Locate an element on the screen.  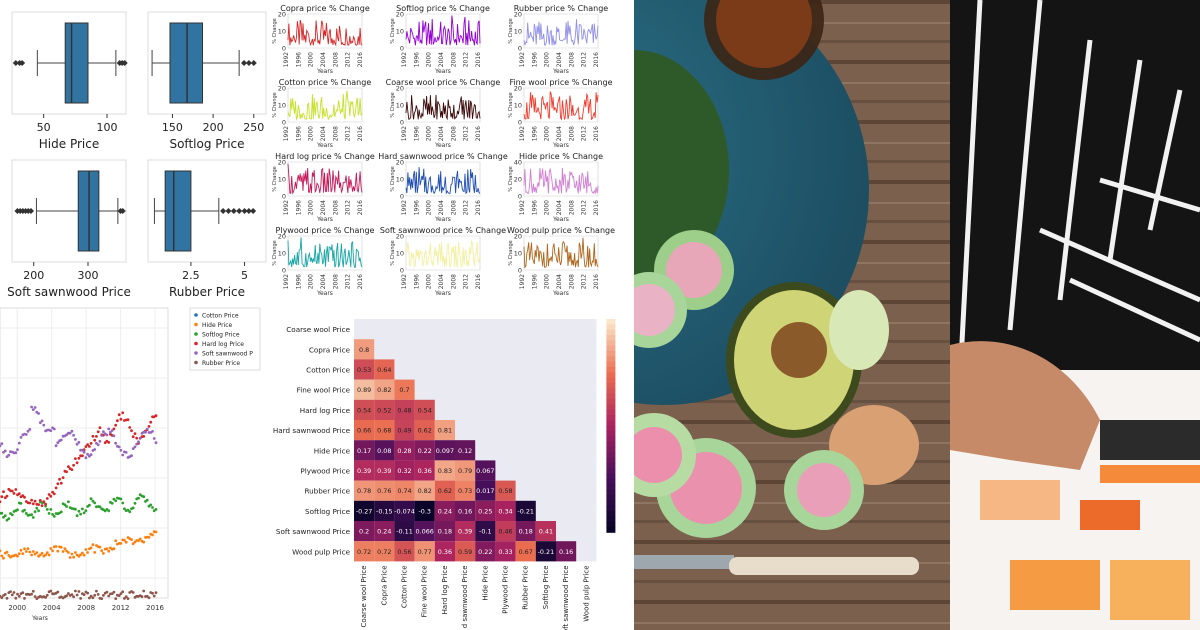
knife-blade is located at coordinates (684, 562).